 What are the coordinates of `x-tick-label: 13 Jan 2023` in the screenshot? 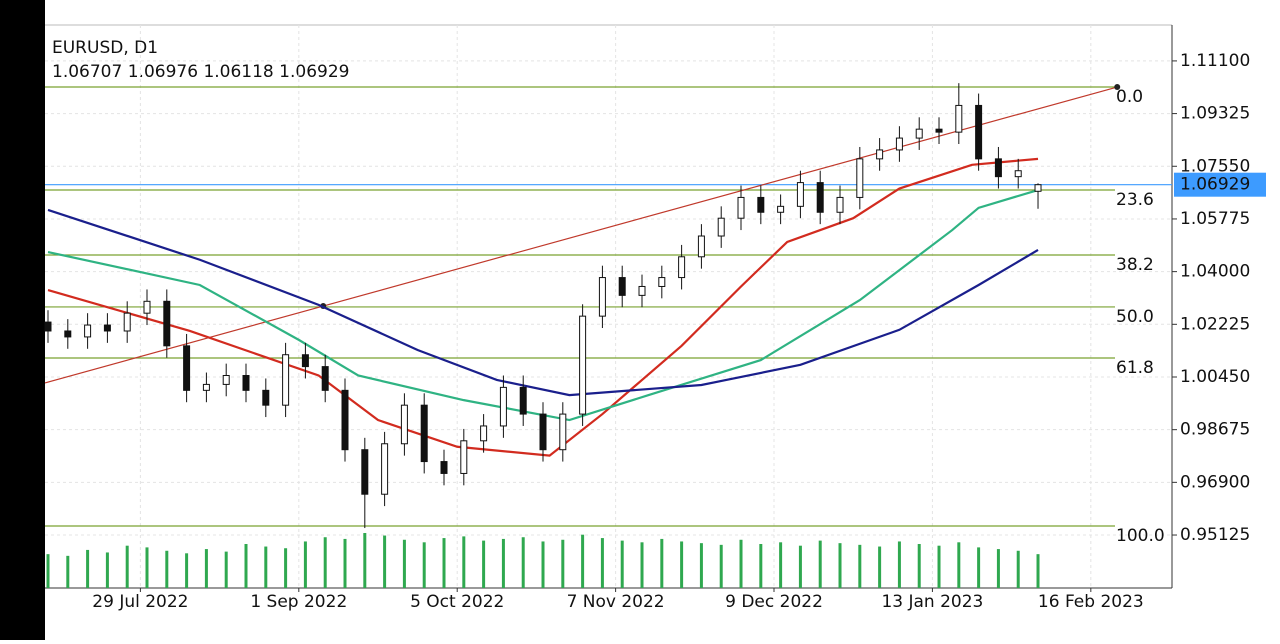 It's located at (932, 602).